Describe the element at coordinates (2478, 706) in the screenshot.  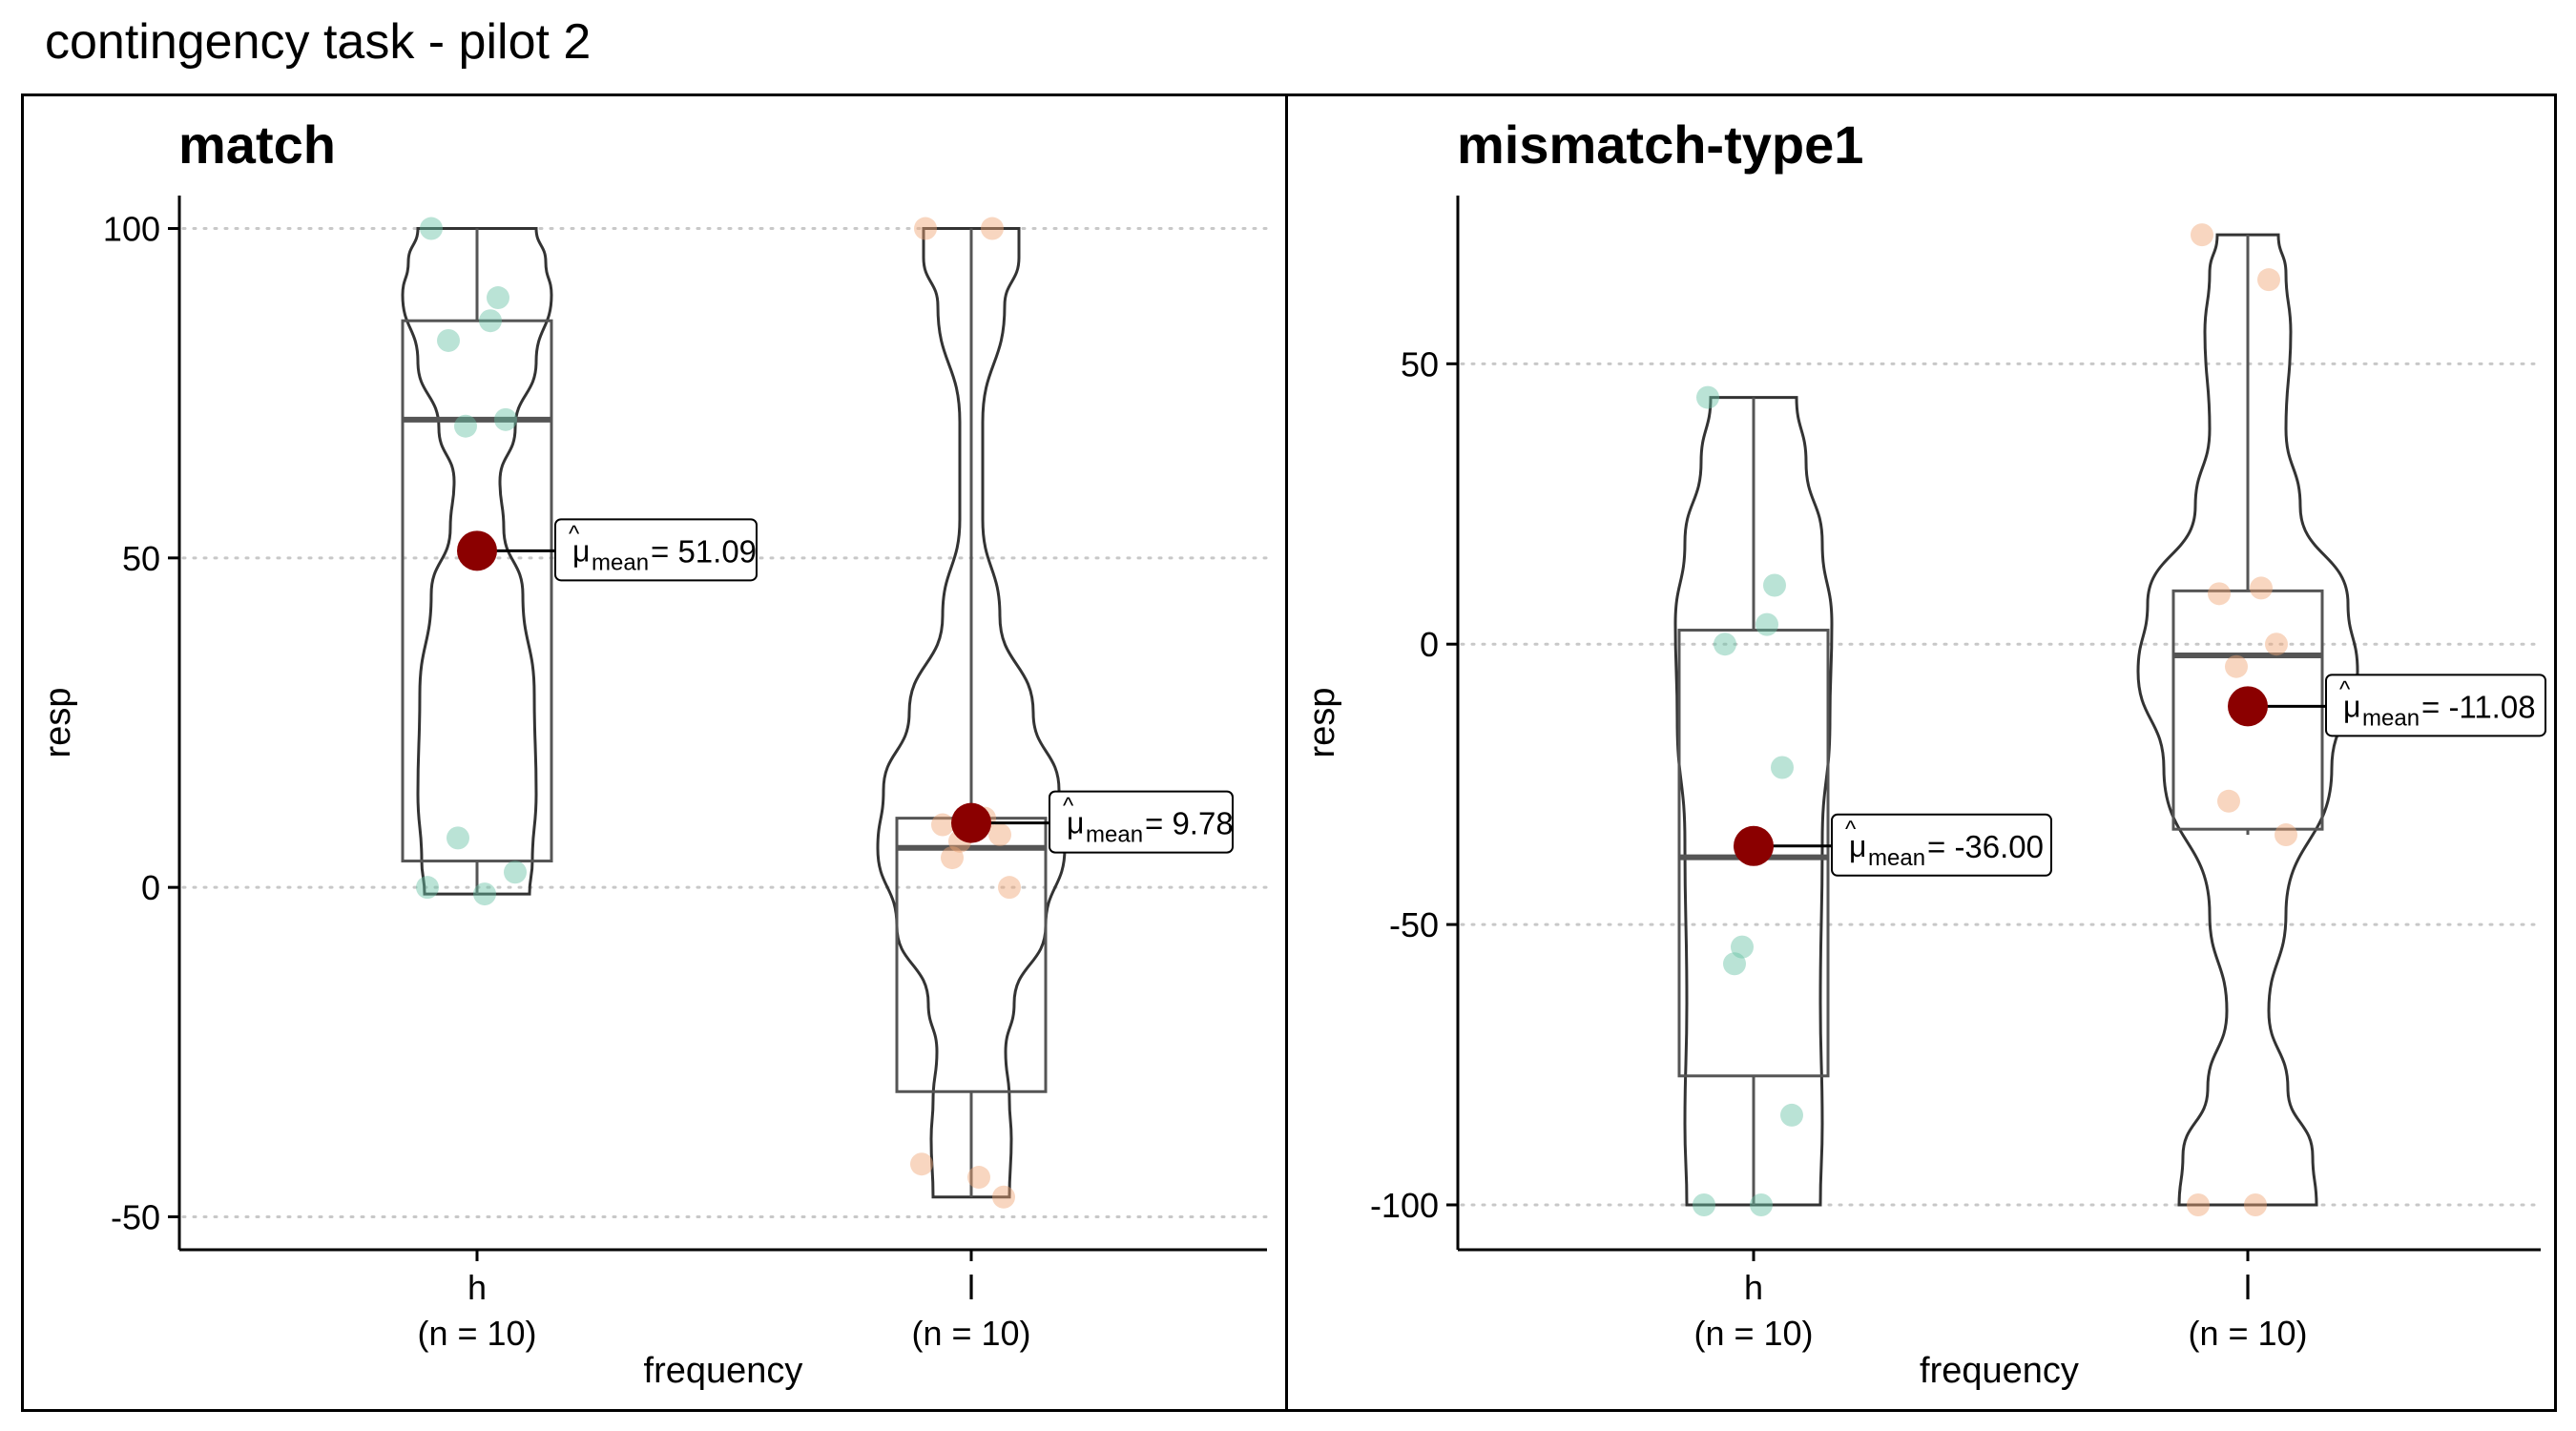
I see `mean-value: = -11.08` at that location.